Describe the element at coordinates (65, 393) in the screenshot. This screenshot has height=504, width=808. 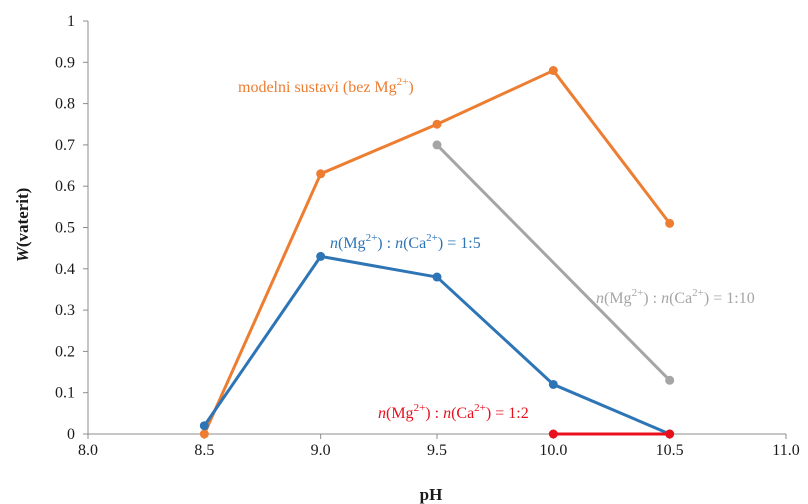
I see `y-tick-label: 0.1` at that location.